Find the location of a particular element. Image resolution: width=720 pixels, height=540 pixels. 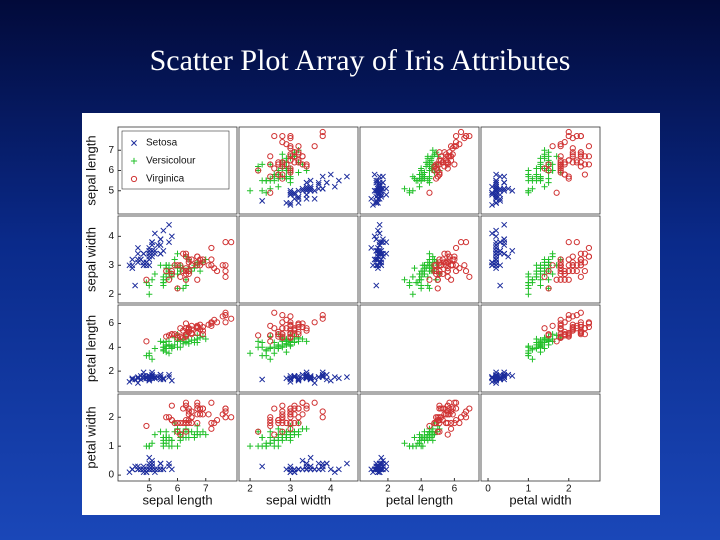

x-tick-label: 1 is located at coordinates (529, 489).